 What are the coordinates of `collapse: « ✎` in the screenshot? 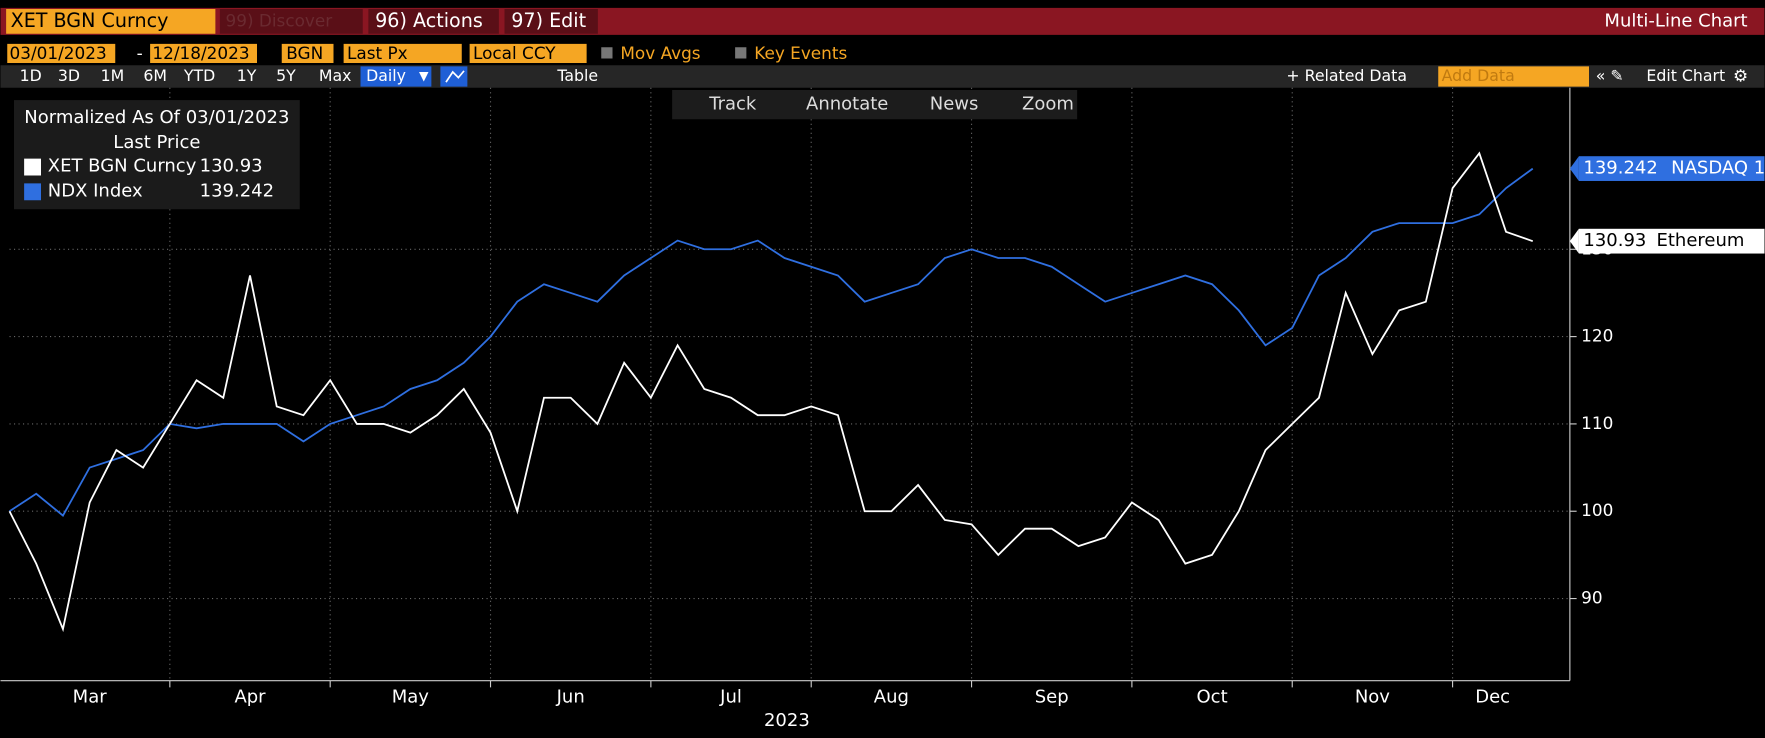 It's located at (1610, 75).